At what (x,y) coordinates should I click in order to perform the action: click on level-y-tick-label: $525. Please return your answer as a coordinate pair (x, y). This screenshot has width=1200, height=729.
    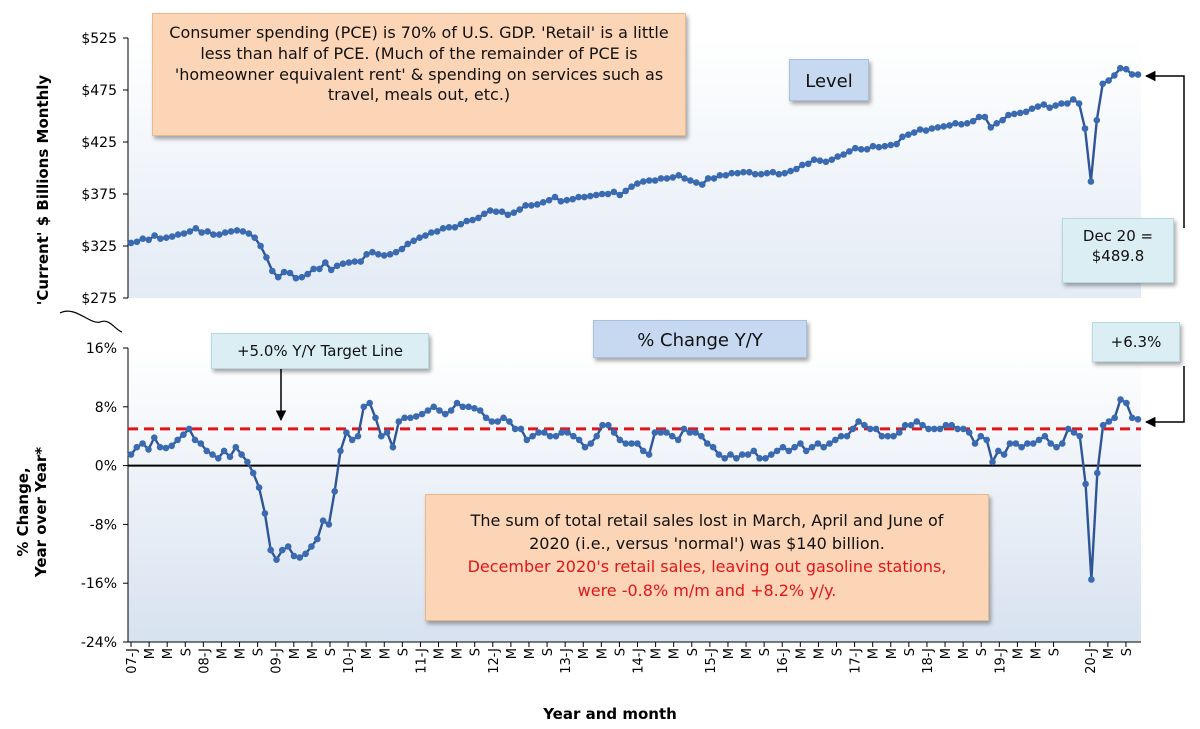
    Looking at the image, I should click on (99, 39).